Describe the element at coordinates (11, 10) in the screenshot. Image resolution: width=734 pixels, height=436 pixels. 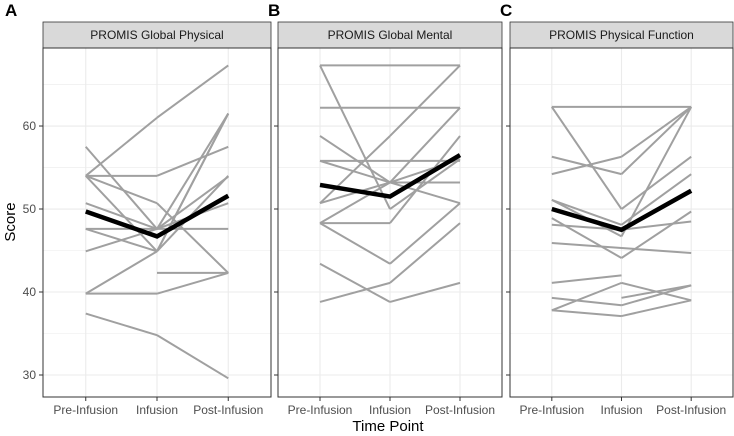
I see `panel-tag: A` at that location.